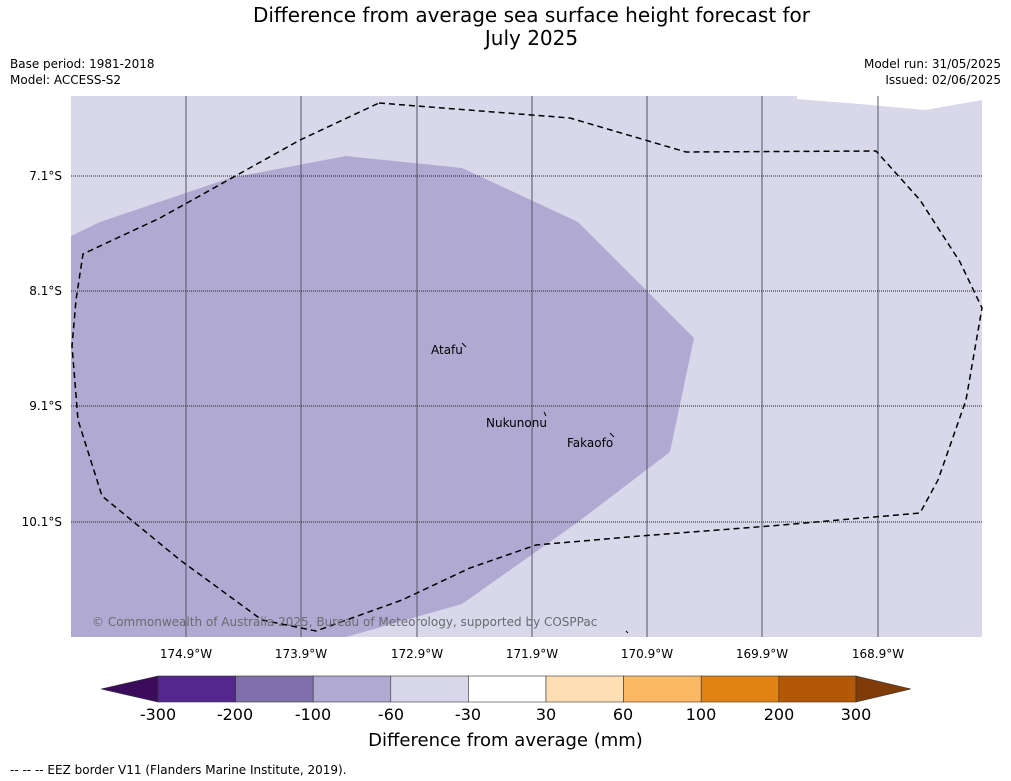  Describe the element at coordinates (45, 406) in the screenshot. I see `lat-label: 9.1°S` at that location.